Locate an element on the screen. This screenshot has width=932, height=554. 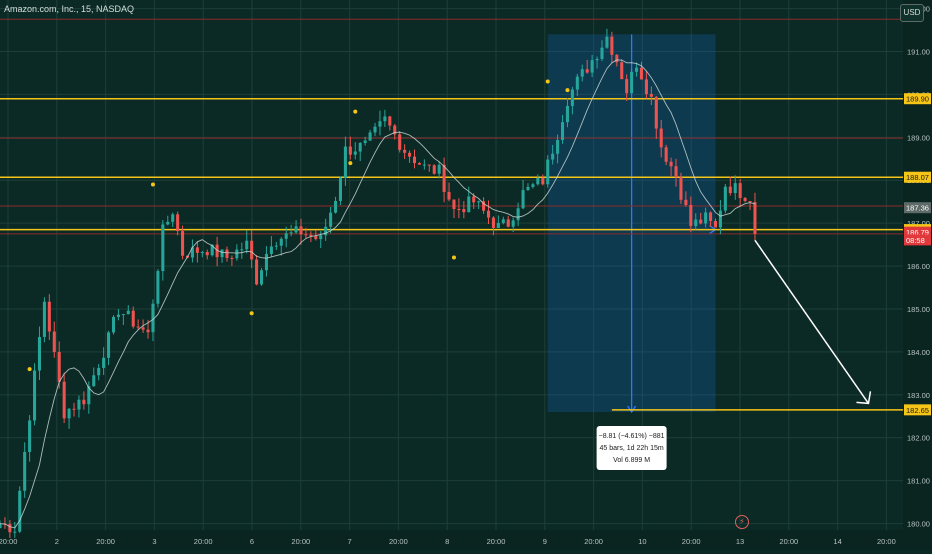
price-axis-label: 187.36 is located at coordinates (917, 208).